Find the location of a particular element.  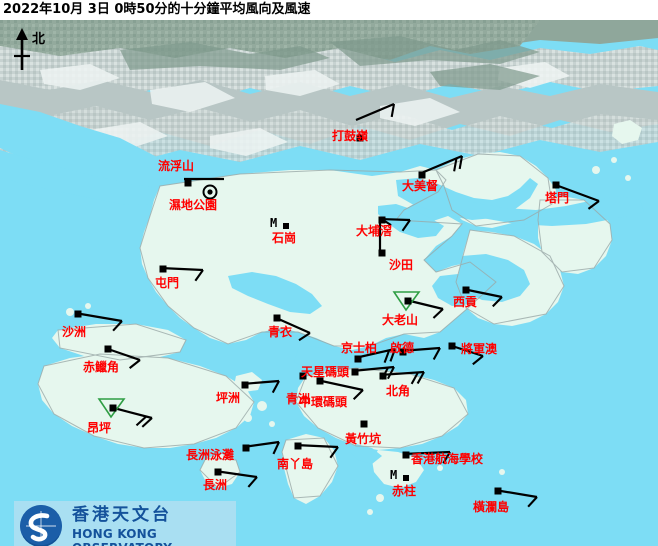

station-label: 大埔滘 is located at coordinates (374, 231).